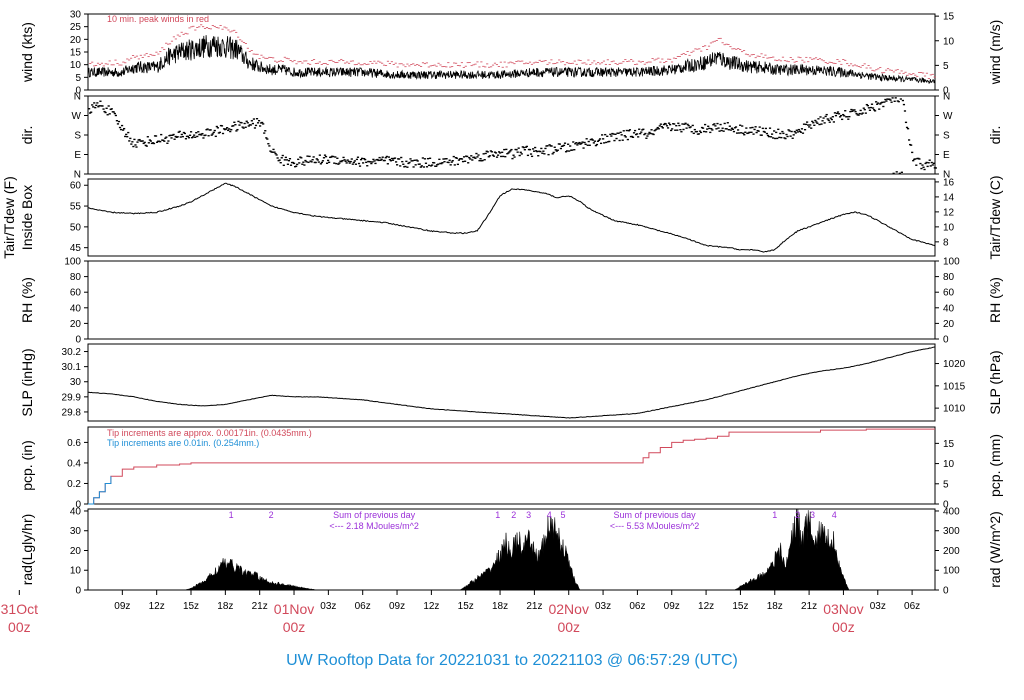  What do you see at coordinates (294, 609) in the screenshot?
I see `day-label-date: 01Nov` at bounding box center [294, 609].